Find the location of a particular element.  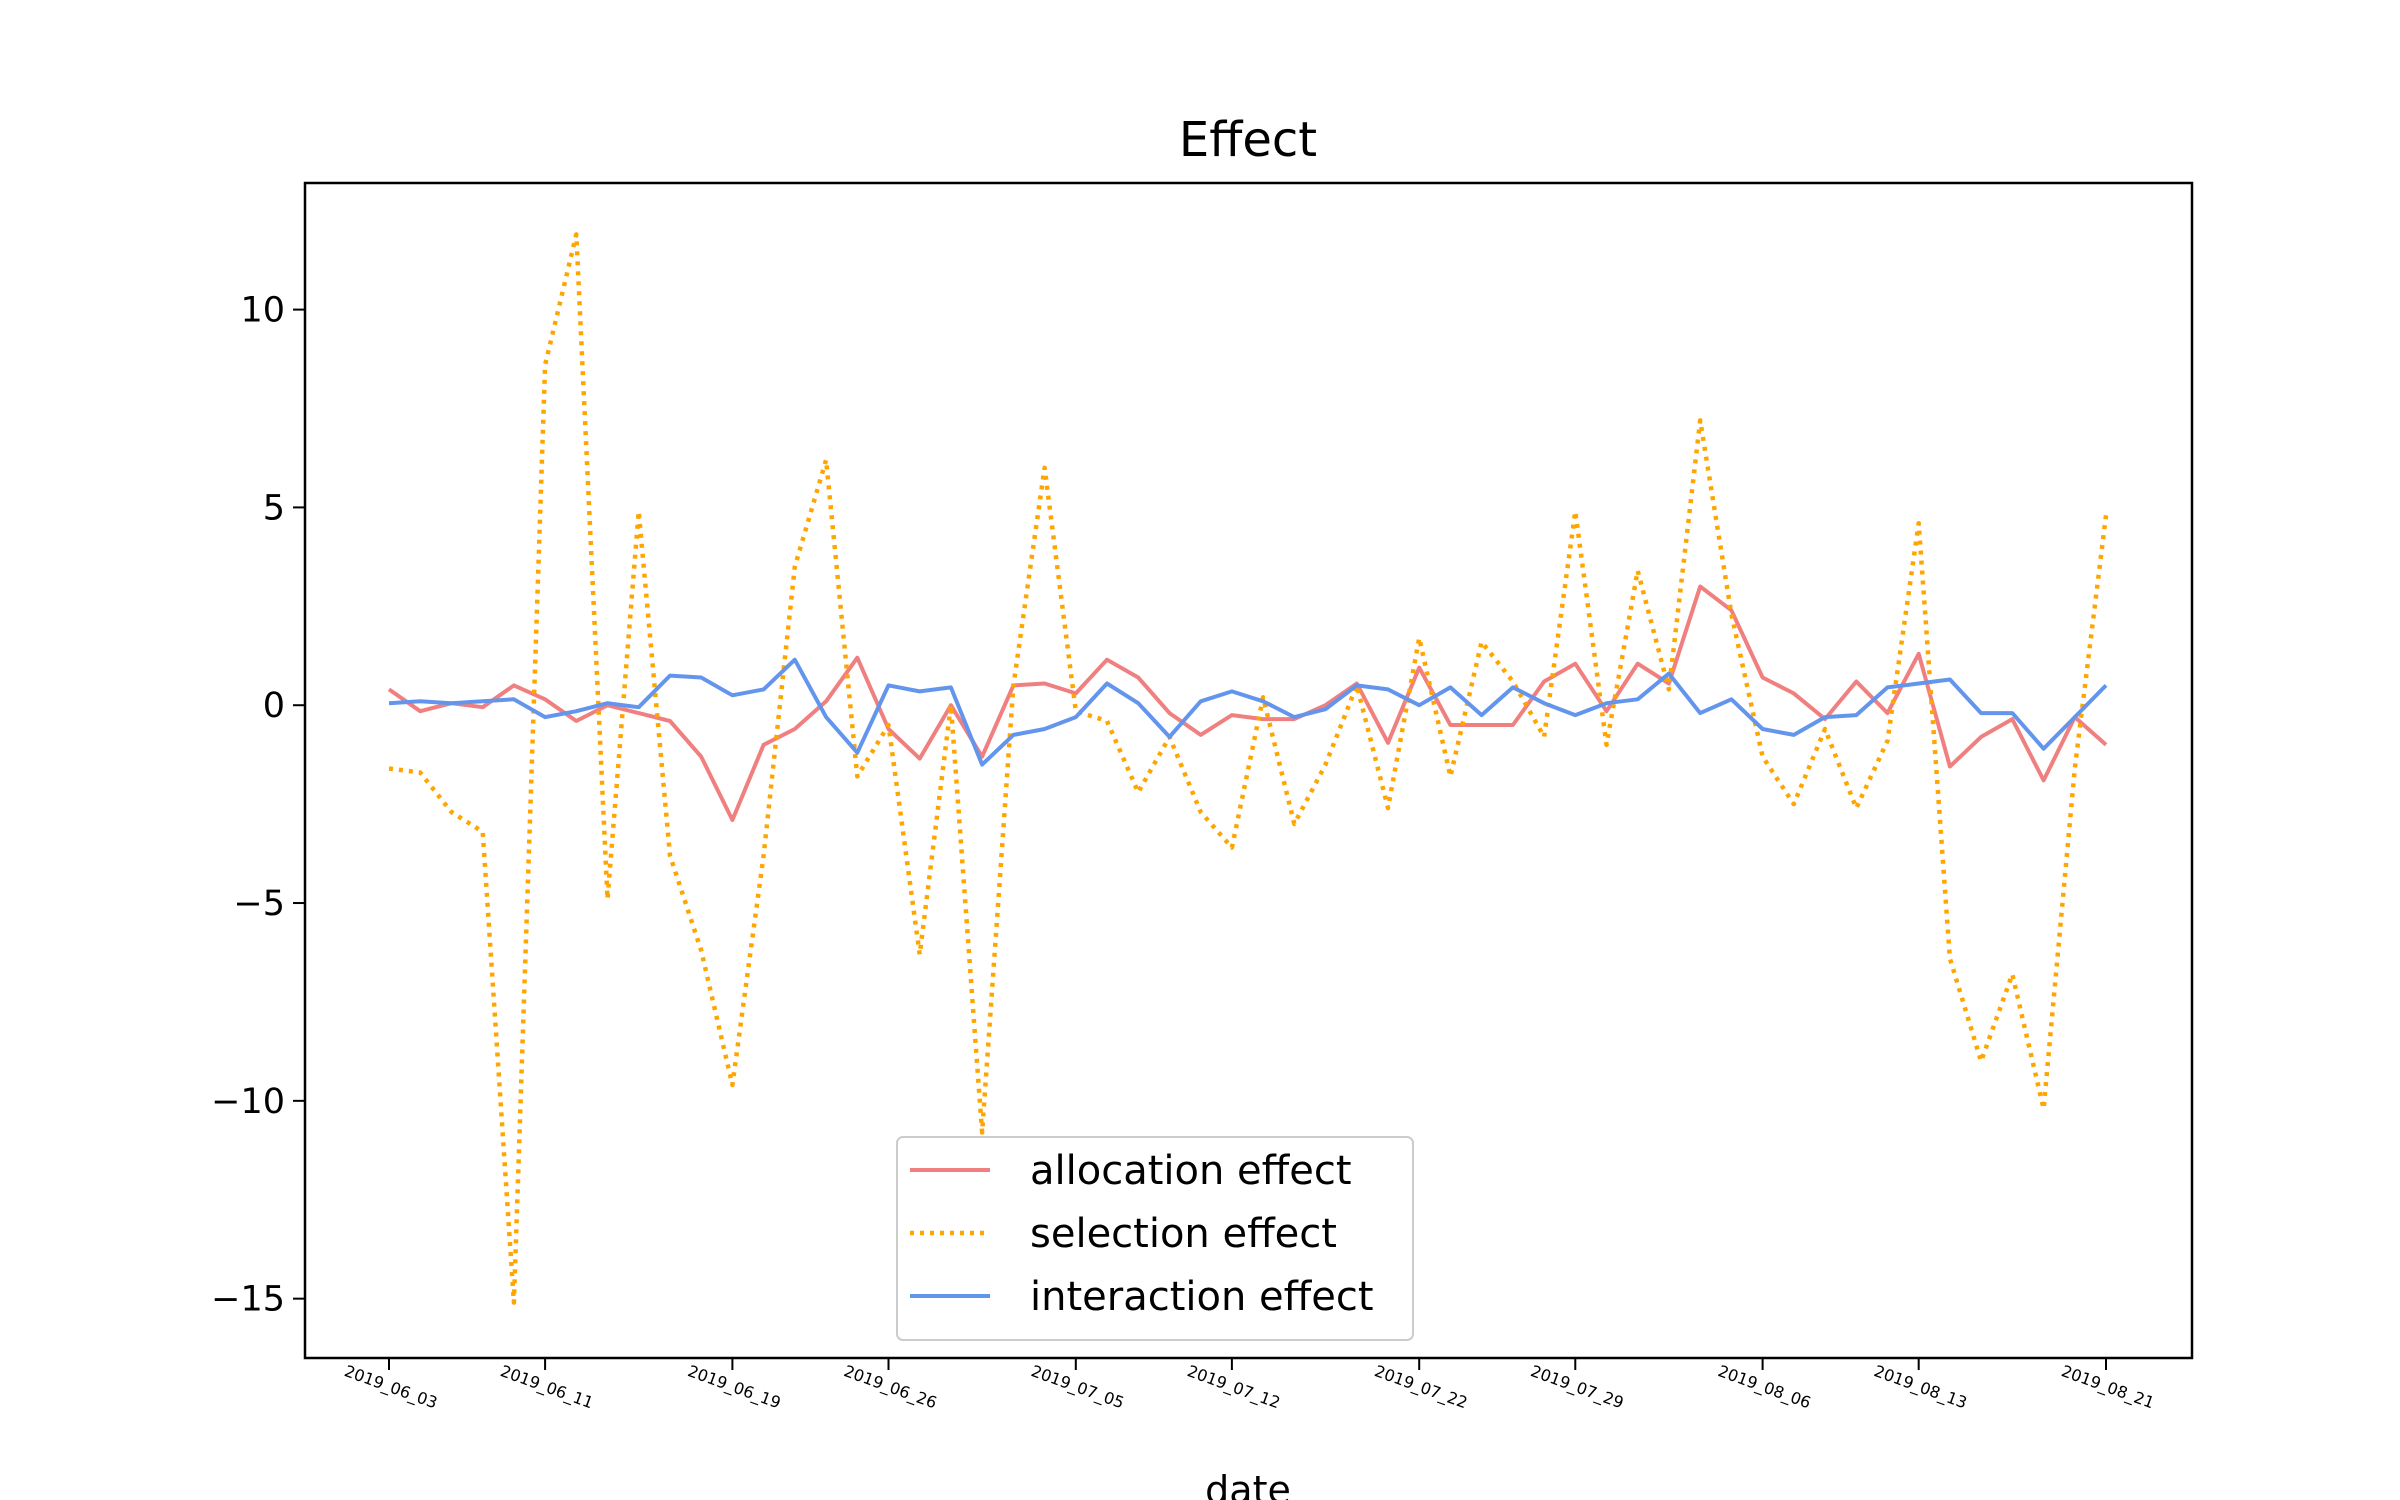

legend-box is located at coordinates (1155, 1238).